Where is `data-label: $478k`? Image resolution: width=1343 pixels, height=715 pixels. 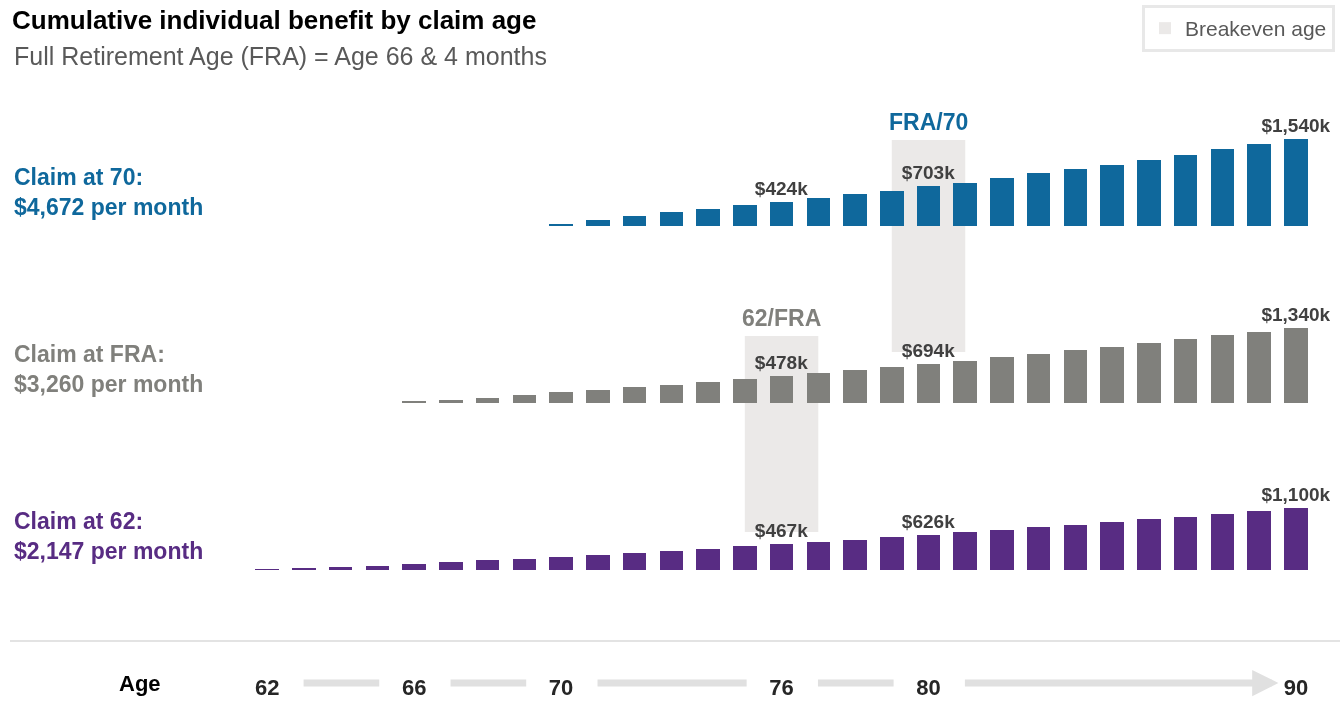
data-label: $478k is located at coordinates (781, 362).